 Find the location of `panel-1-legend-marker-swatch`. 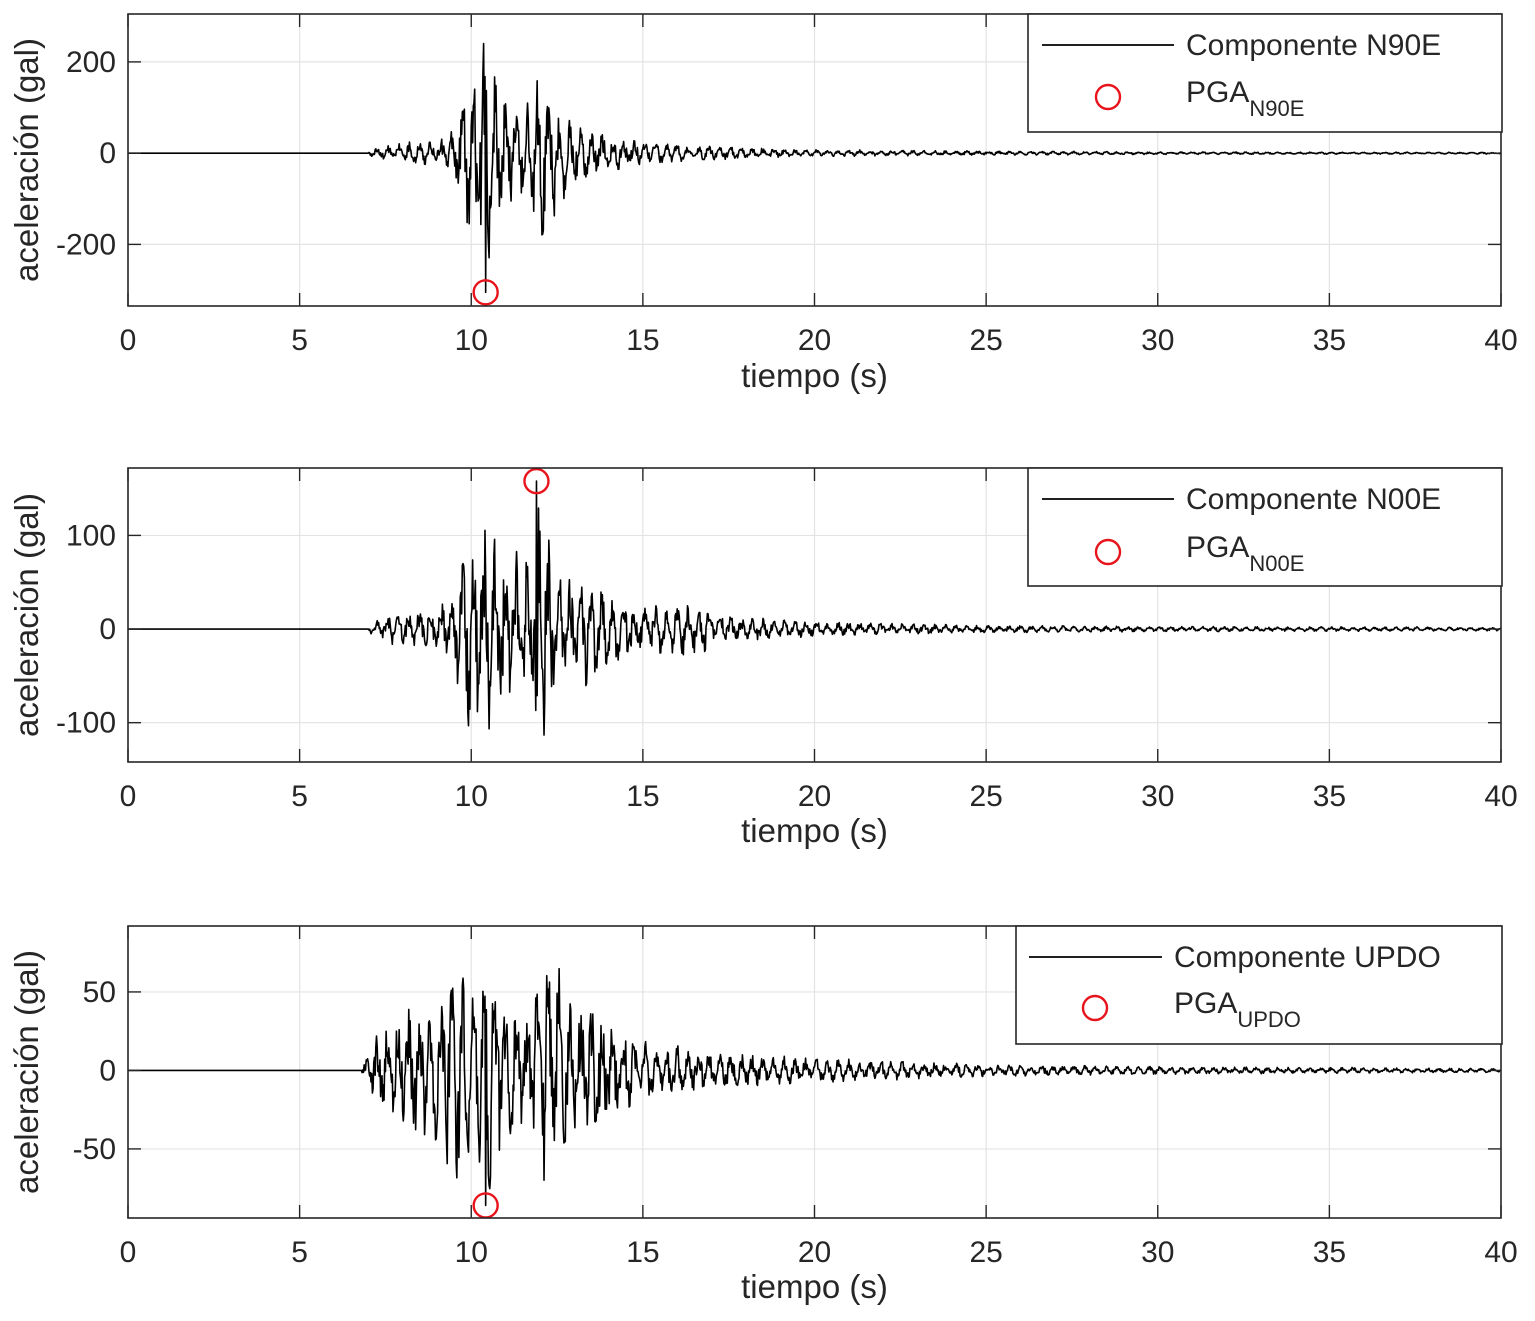

panel-1-legend-marker-swatch is located at coordinates (1108, 97).